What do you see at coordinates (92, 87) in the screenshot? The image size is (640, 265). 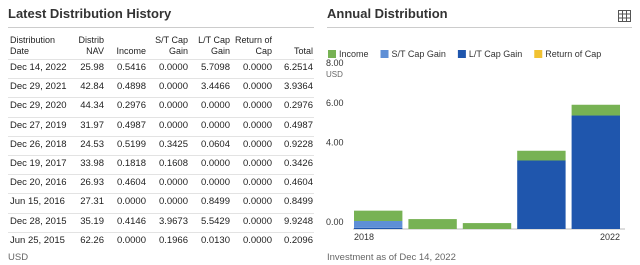 I see `table-cell: 42.84` at bounding box center [92, 87].